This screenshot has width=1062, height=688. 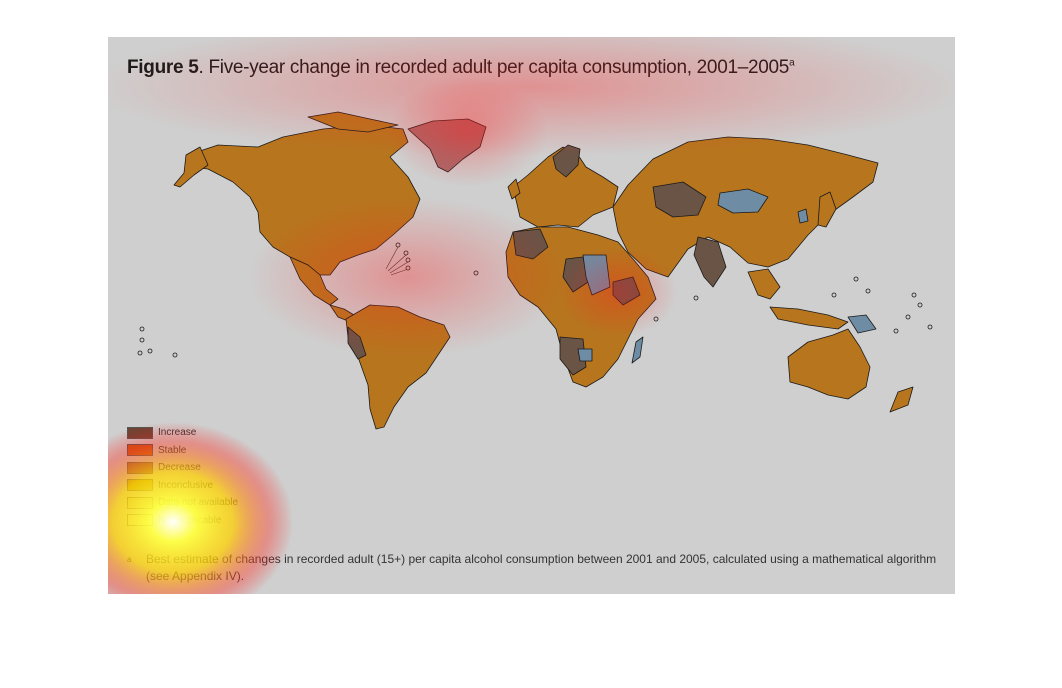 I want to click on legend-item-inconclusive: Inconclusive, so click(x=182, y=486).